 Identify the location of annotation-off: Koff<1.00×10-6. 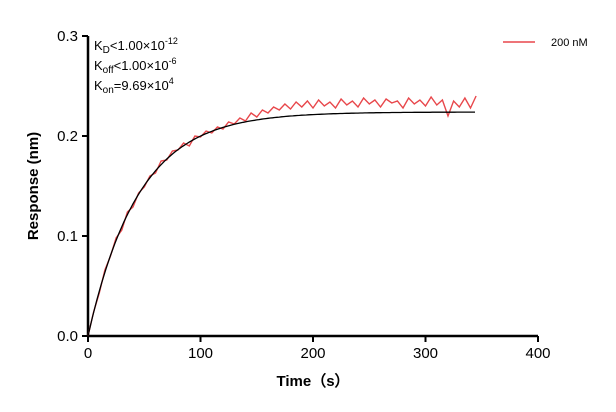
(135, 66).